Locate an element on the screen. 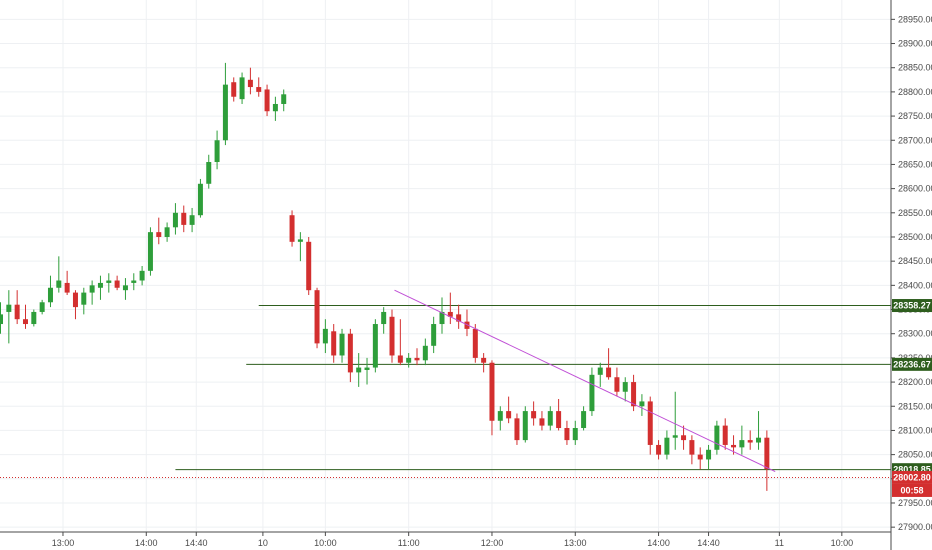 This screenshot has width=932, height=550. time-tick-label: 10:00 is located at coordinates (325, 543).